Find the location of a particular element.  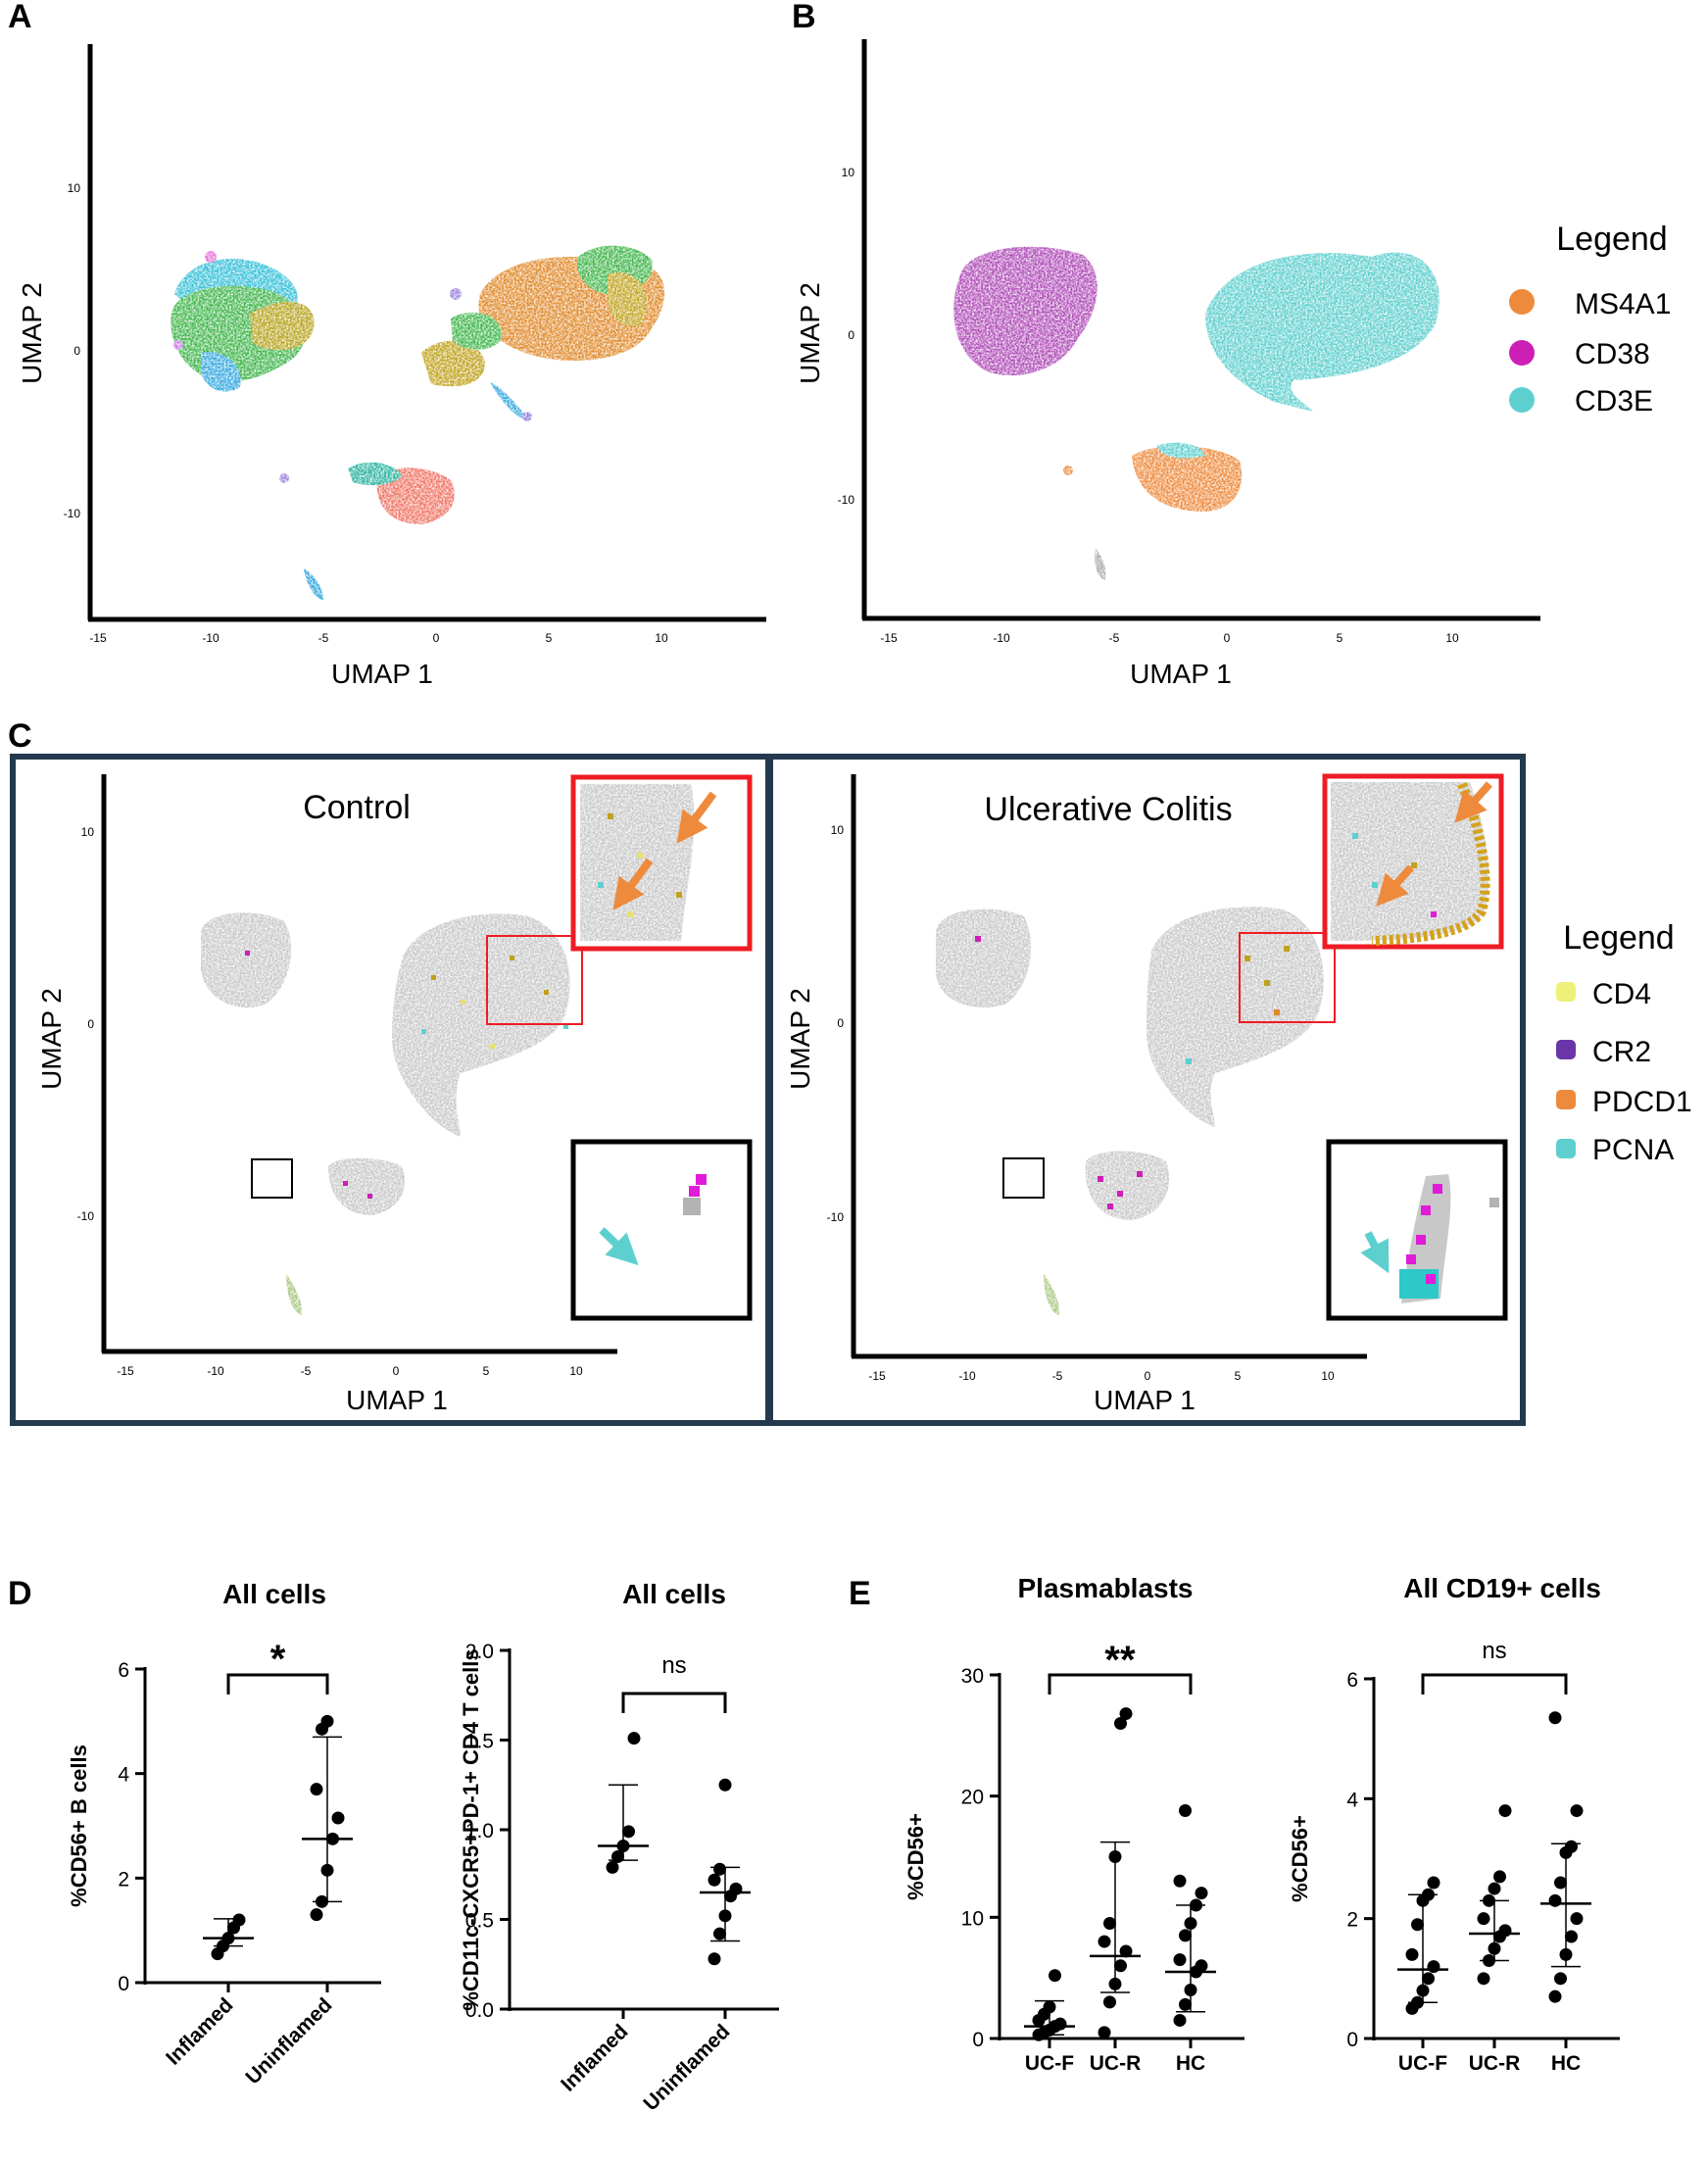

control-inset-red is located at coordinates (661, 863).